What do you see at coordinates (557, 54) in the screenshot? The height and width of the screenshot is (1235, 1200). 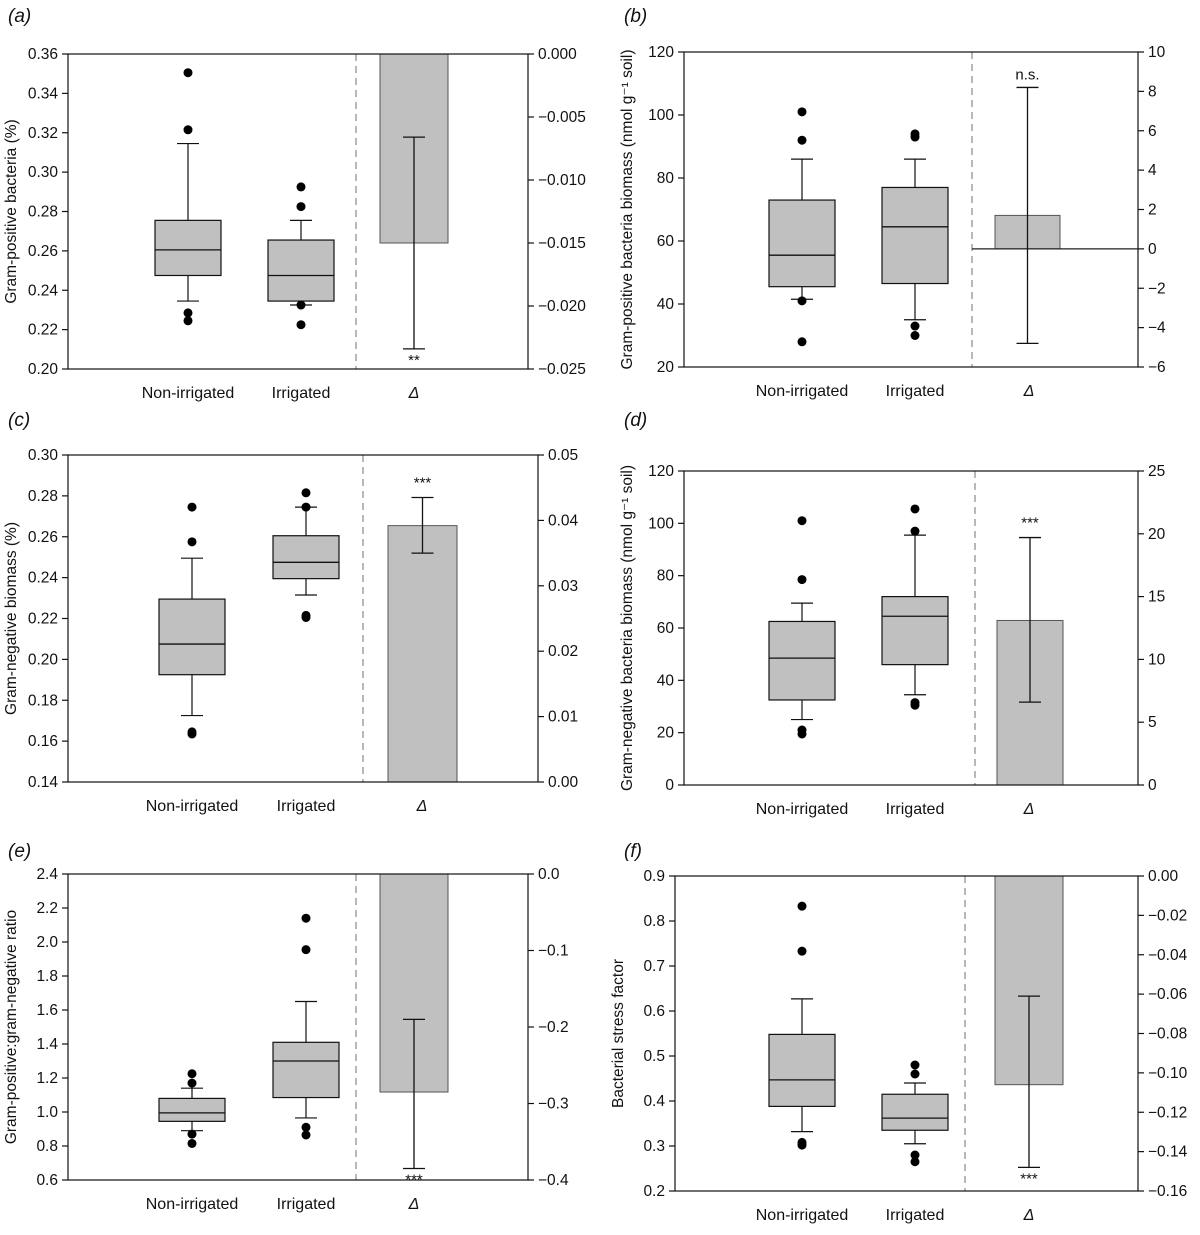 I see `y2-tick-label: 0.000` at bounding box center [557, 54].